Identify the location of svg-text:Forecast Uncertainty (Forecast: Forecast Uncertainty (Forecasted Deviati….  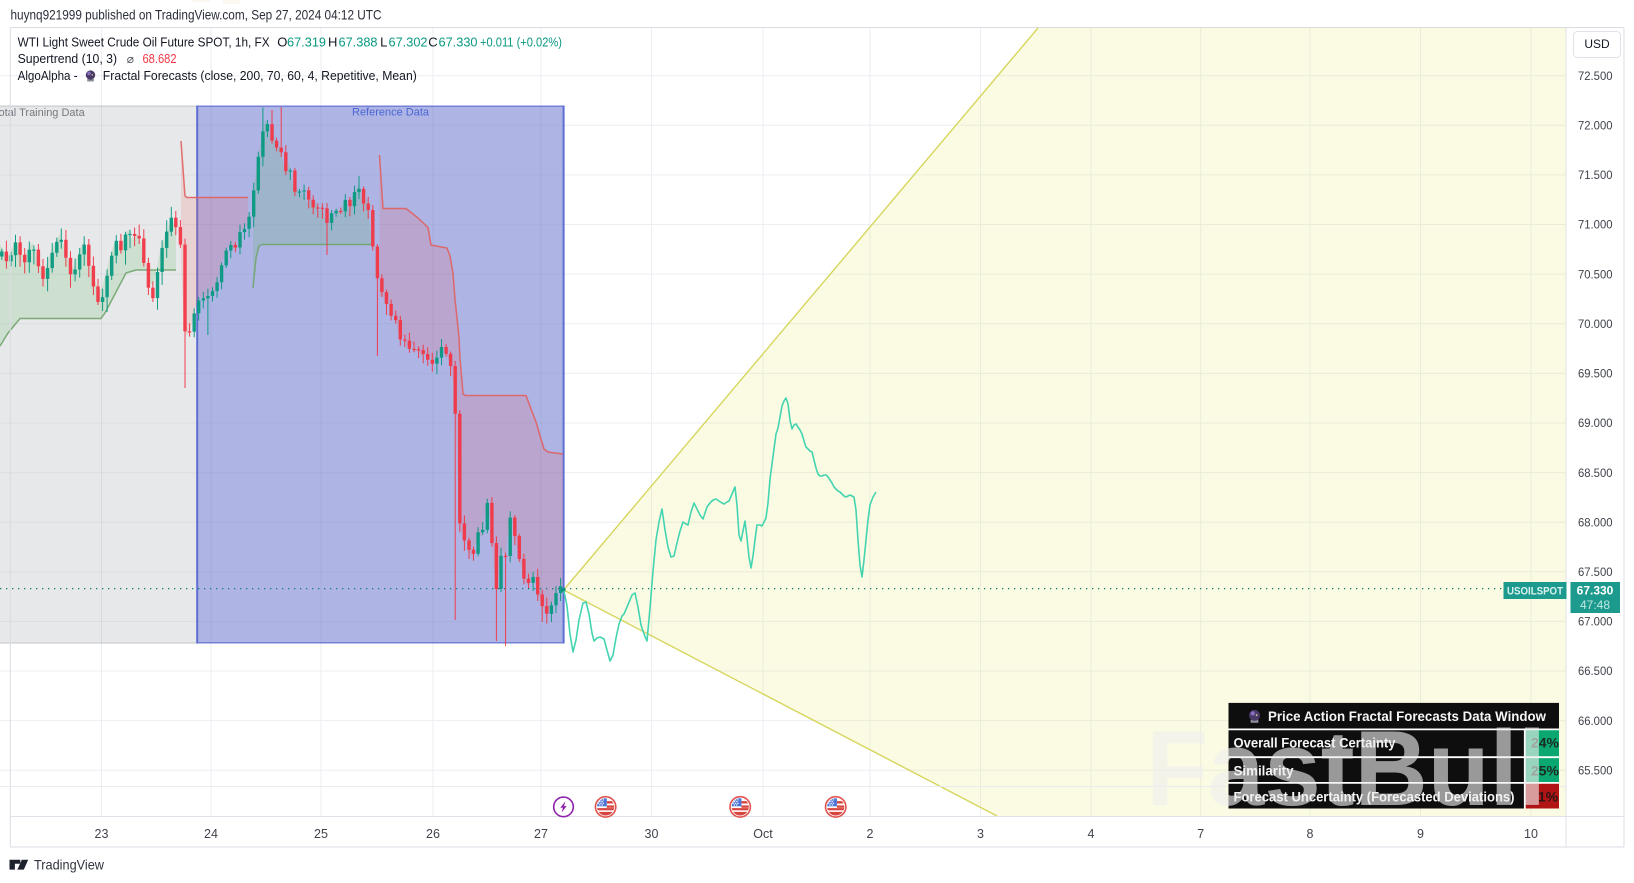
(1374, 796).